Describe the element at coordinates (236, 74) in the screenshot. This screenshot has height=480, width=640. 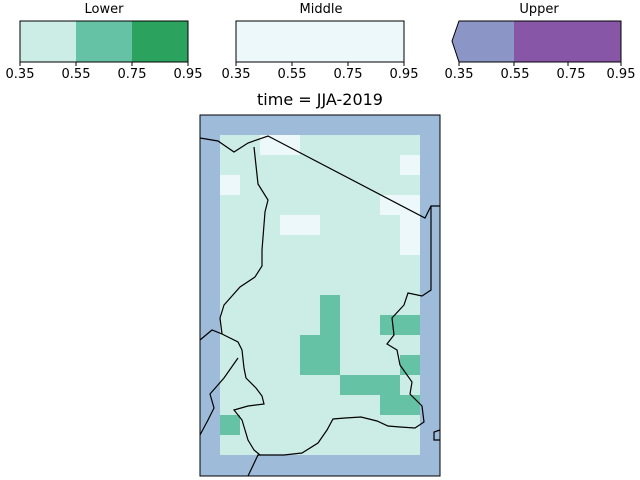
I see `colorbar-middle-tick: 0.35` at that location.